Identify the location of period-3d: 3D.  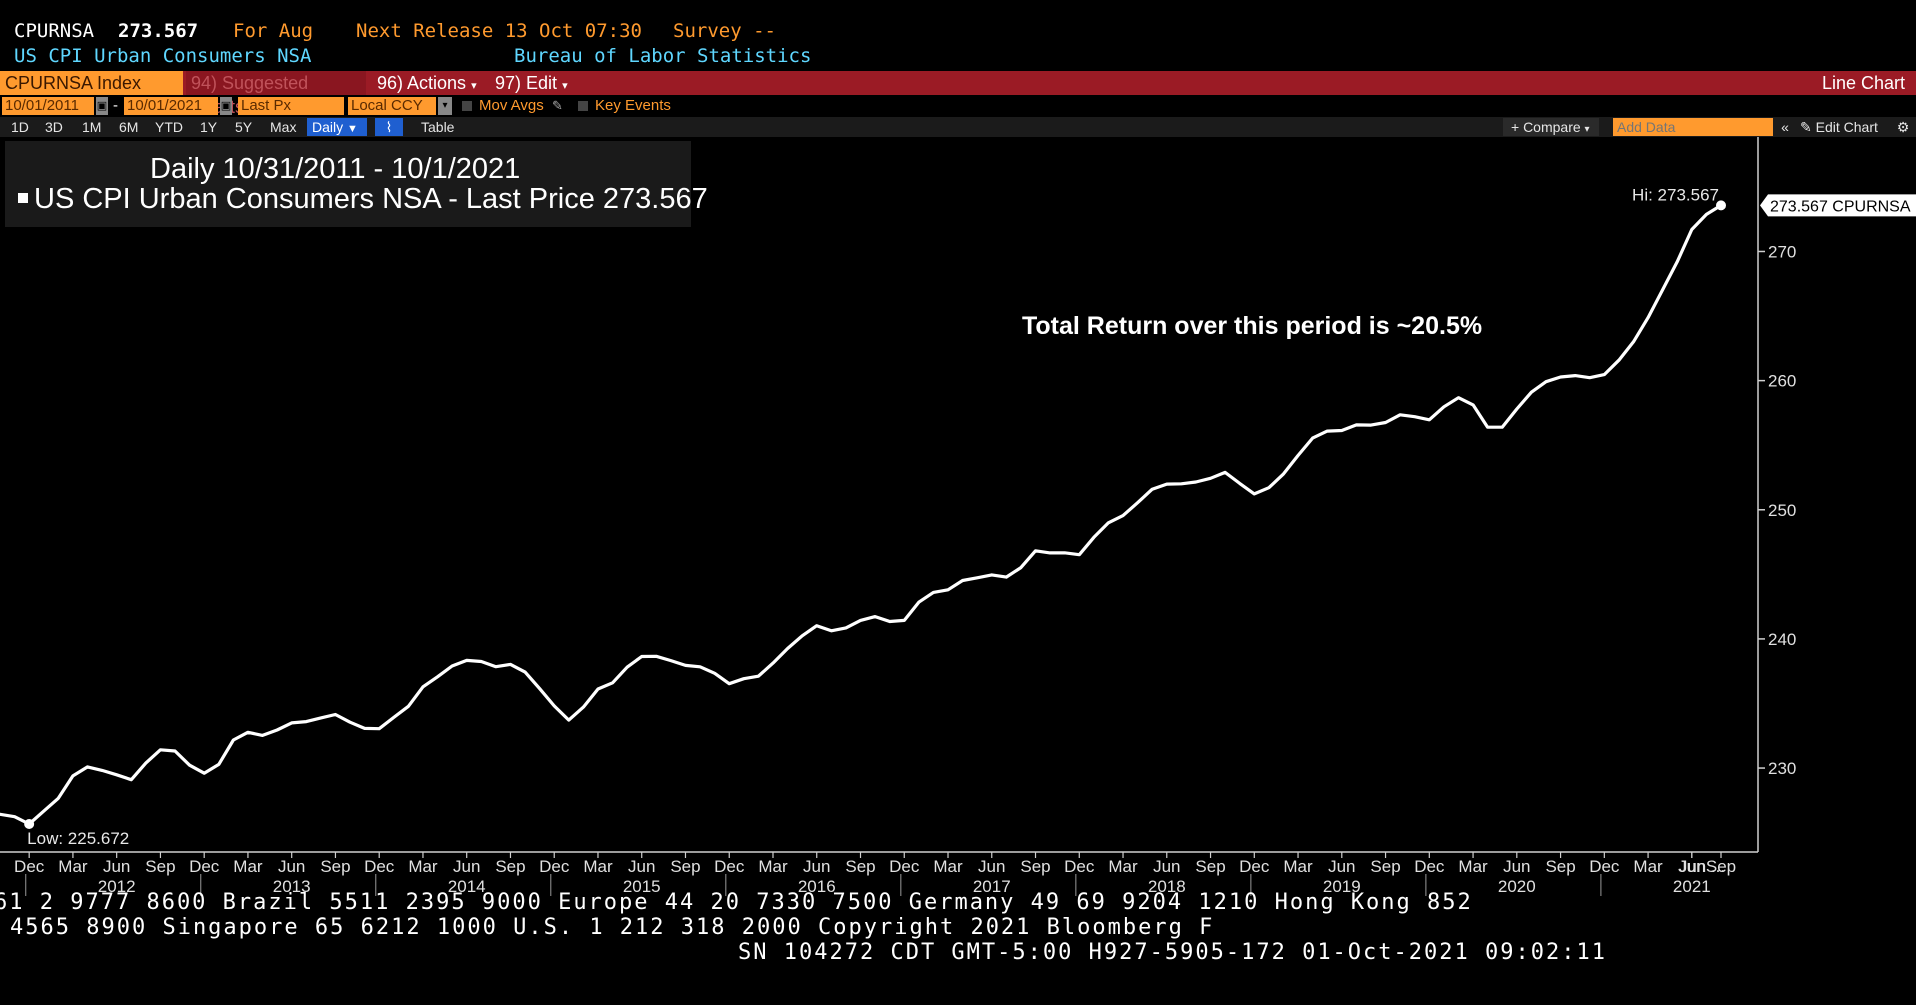
(54, 127).